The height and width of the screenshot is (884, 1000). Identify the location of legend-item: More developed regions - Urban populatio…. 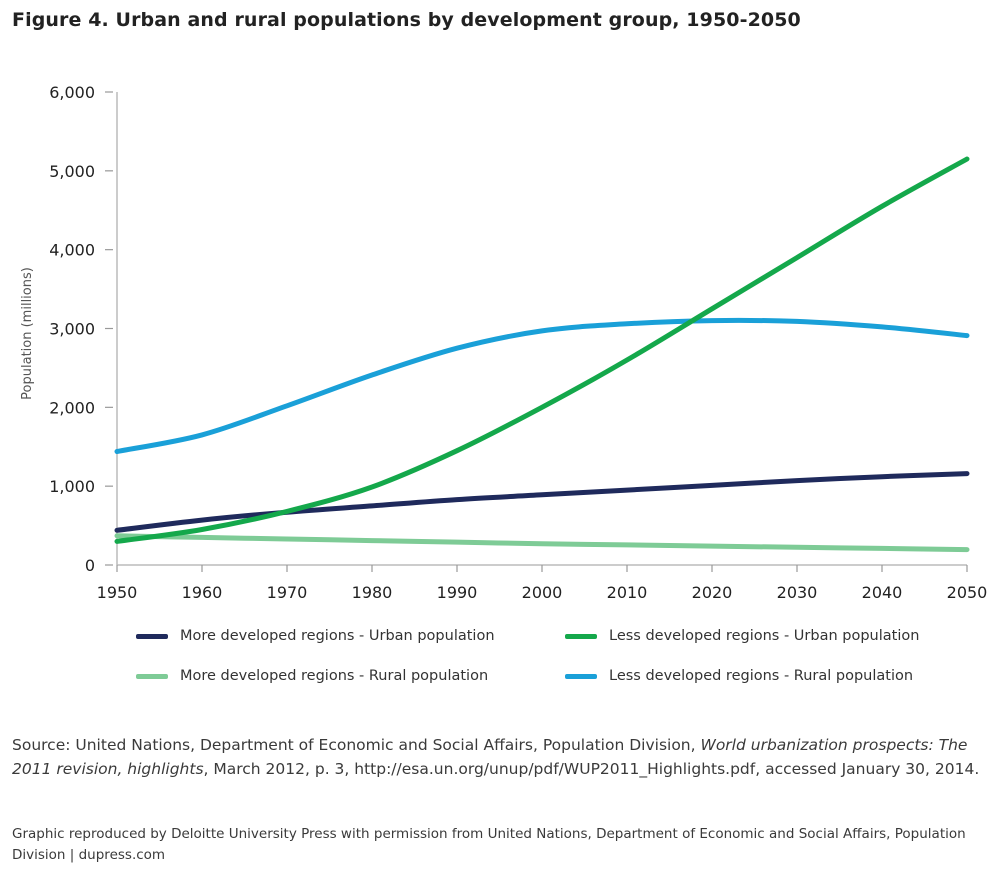
(315, 636).